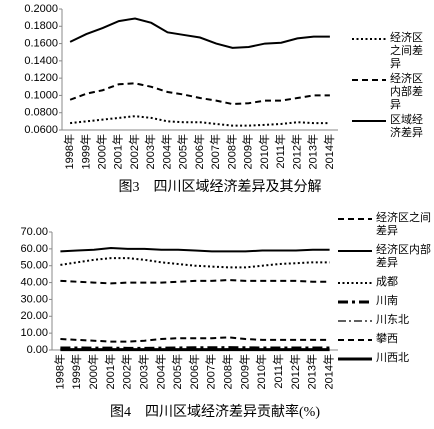 This screenshot has height=429, width=434. I want to click on legend-entry: 川南, so click(386, 301).